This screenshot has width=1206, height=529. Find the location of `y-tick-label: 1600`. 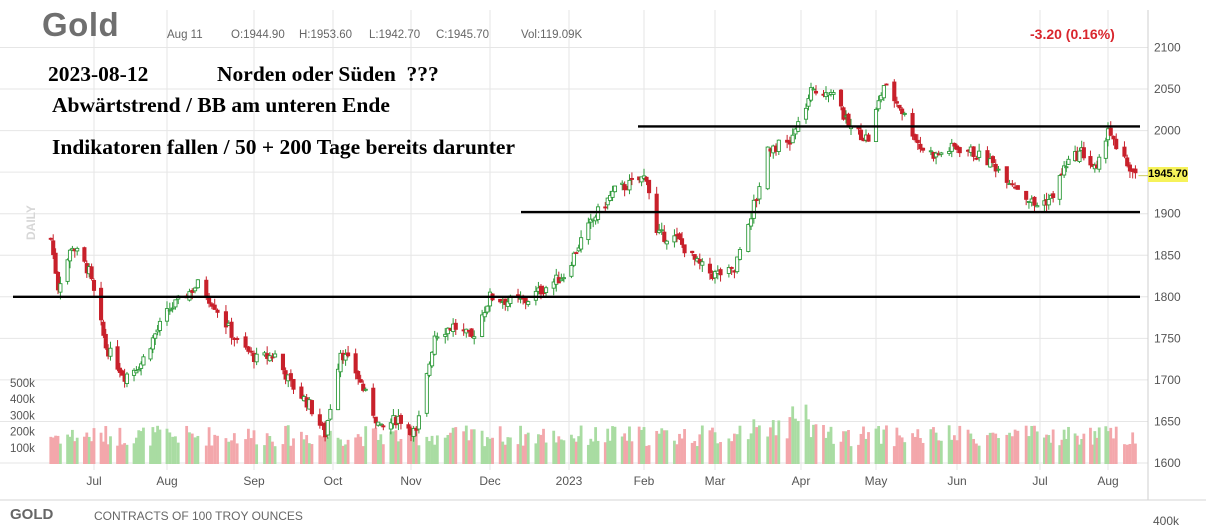

y-tick-label: 1600 is located at coordinates (1167, 463).